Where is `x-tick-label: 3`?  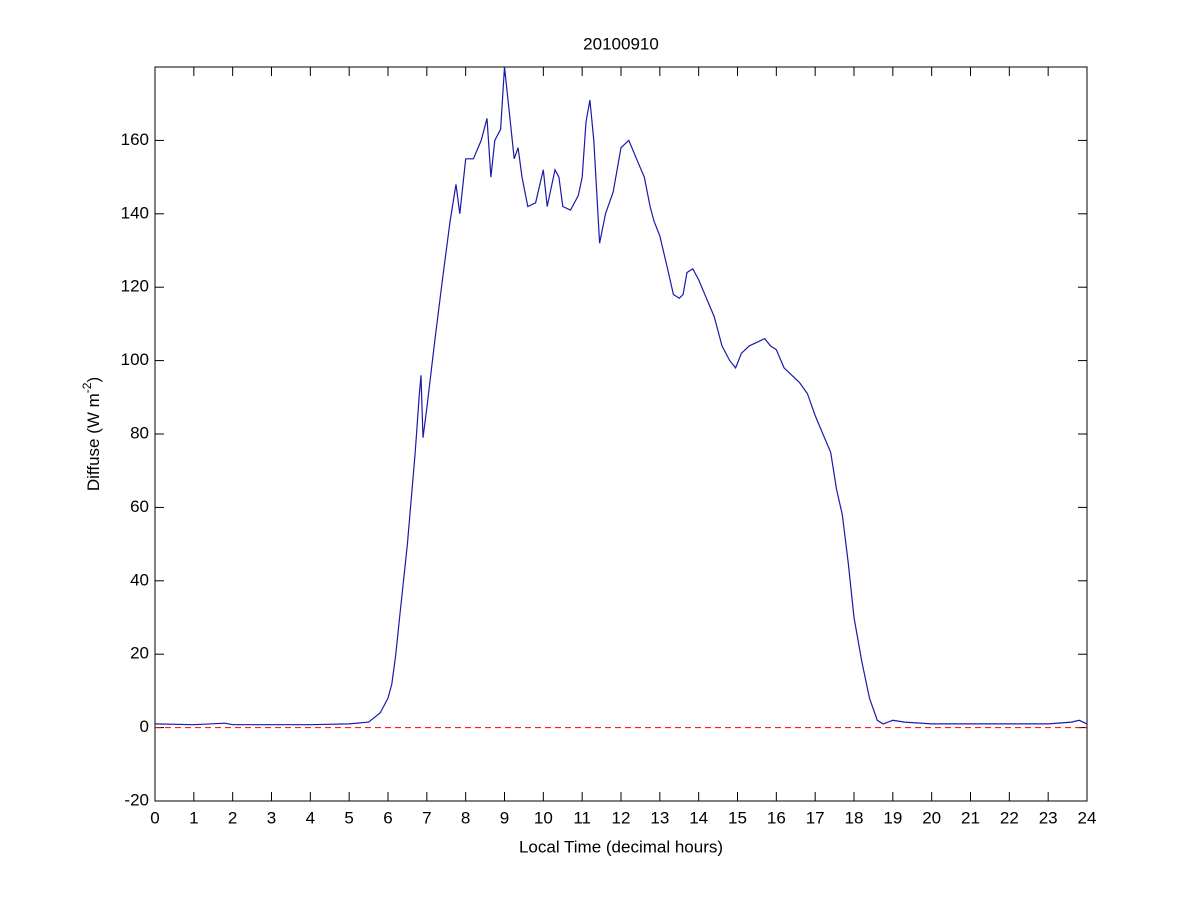
x-tick-label: 3 is located at coordinates (271, 817).